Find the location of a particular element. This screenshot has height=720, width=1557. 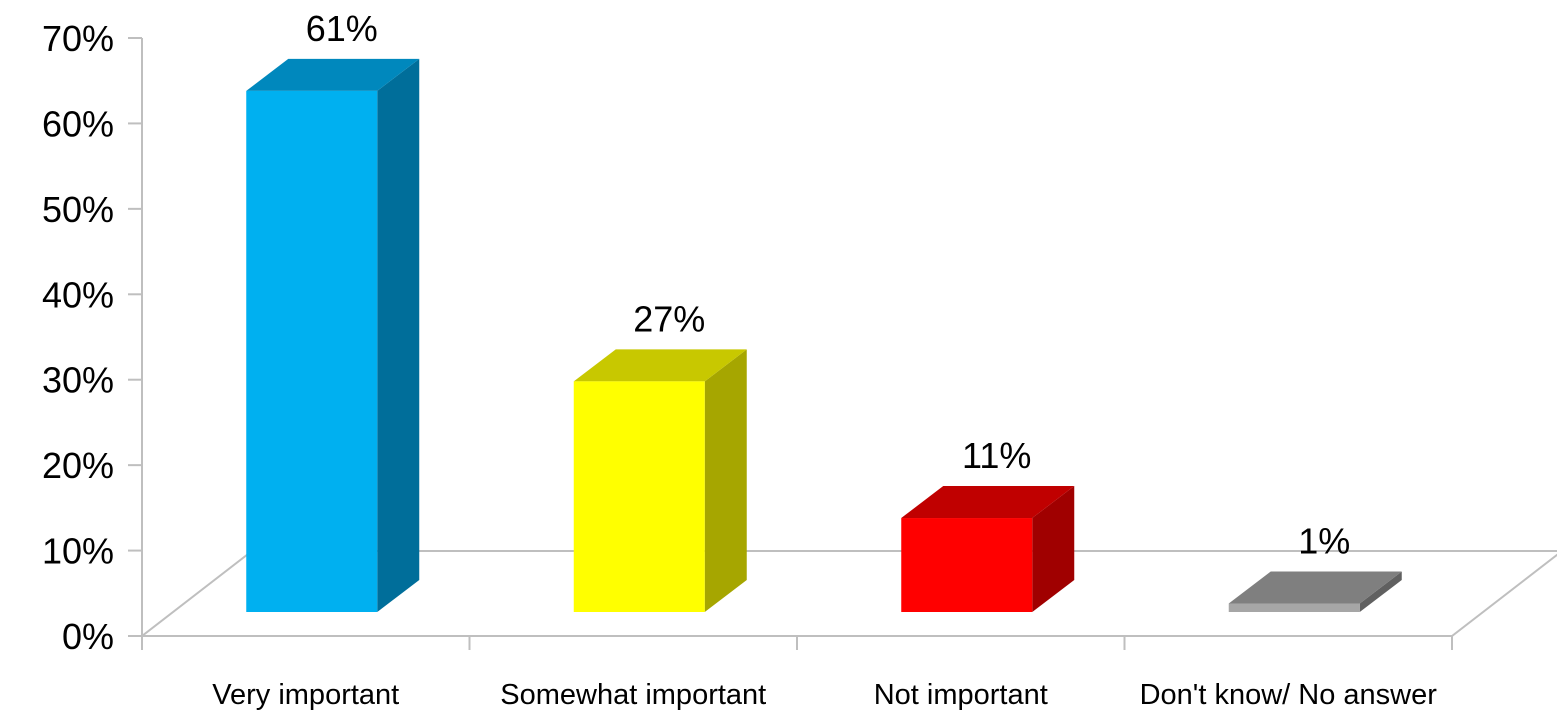

y-tick-label: 40% is located at coordinates (78, 294).